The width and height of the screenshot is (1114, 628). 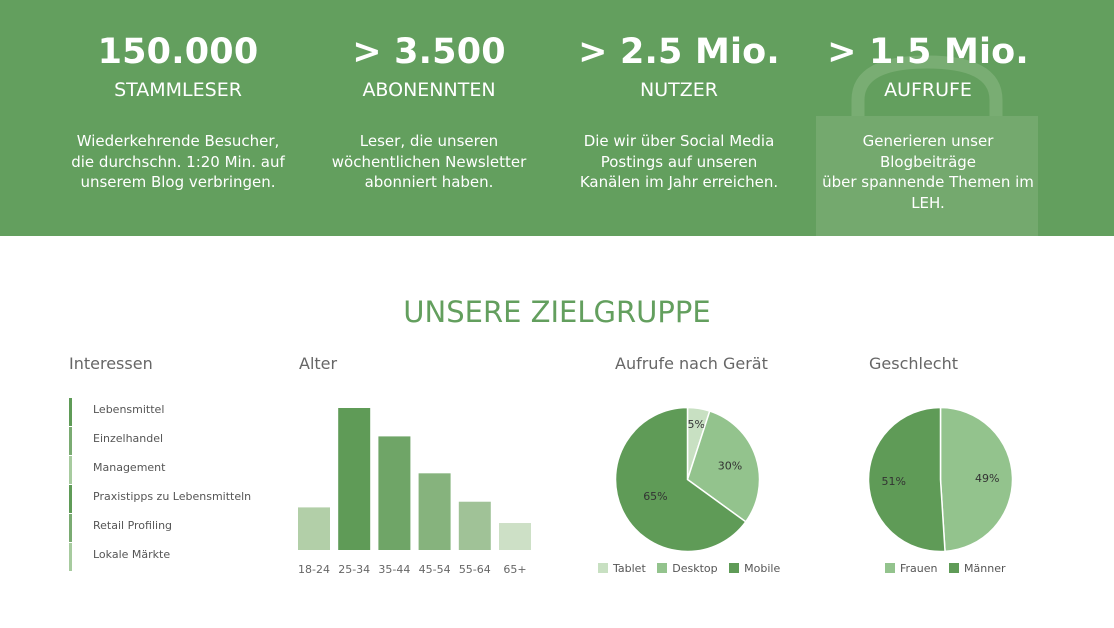 I want to click on pie-slice-label: 65%, so click(x=655, y=496).